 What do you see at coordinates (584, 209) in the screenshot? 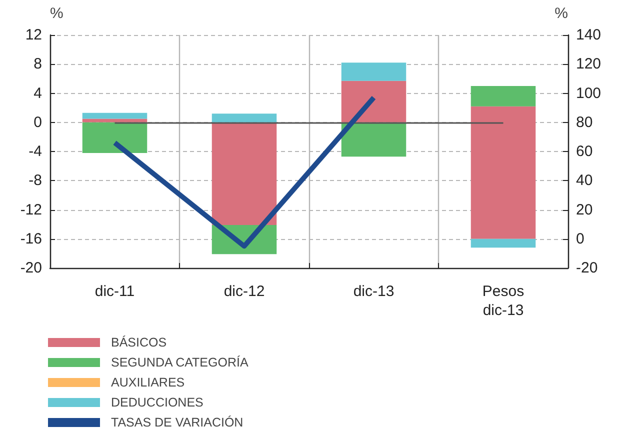
I see `y2-tick-label: 20` at bounding box center [584, 209].